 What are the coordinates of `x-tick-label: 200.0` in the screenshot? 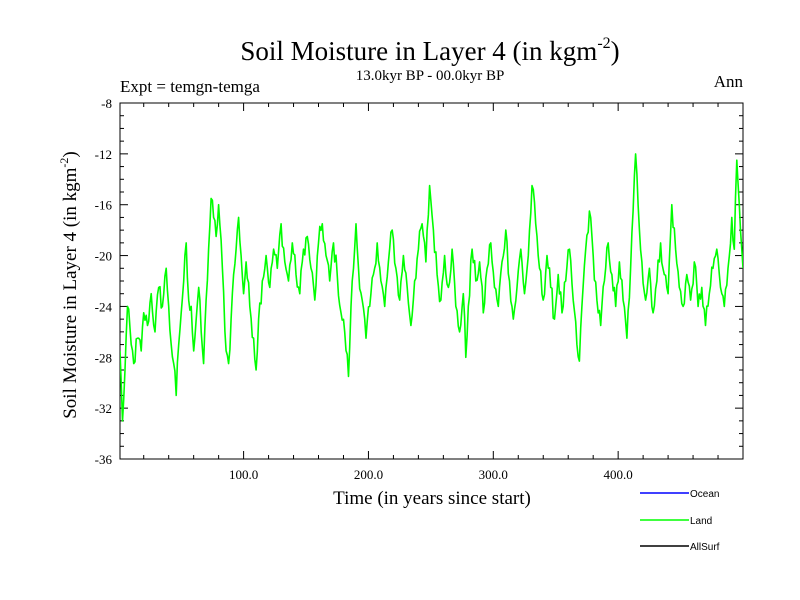 It's located at (368, 474).